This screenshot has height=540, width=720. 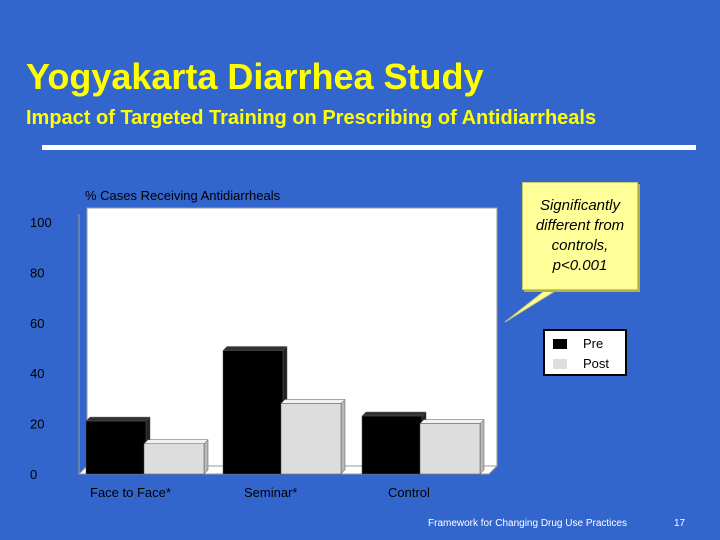 I want to click on y-tick-label: 80, so click(x=37, y=272).